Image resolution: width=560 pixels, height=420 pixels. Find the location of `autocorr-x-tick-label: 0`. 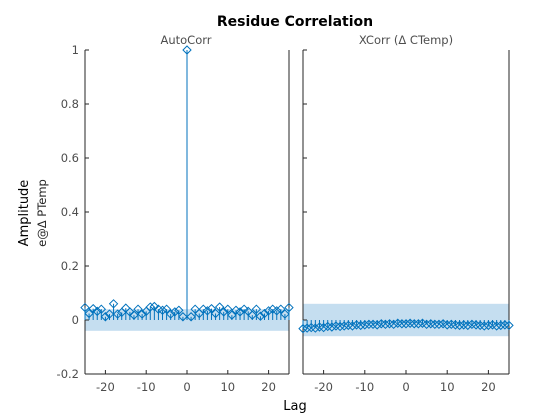

autocorr-x-tick-label: 0 is located at coordinates (186, 387).